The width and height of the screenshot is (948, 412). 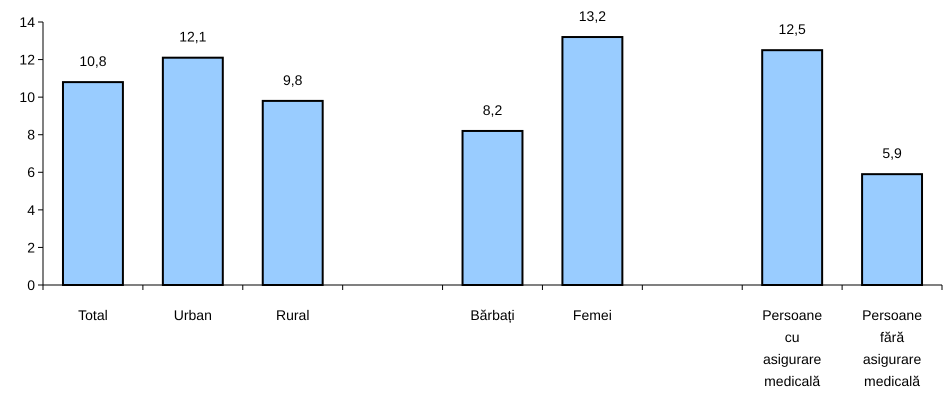 What do you see at coordinates (592, 315) in the screenshot?
I see `x-tick-label: Femei` at bounding box center [592, 315].